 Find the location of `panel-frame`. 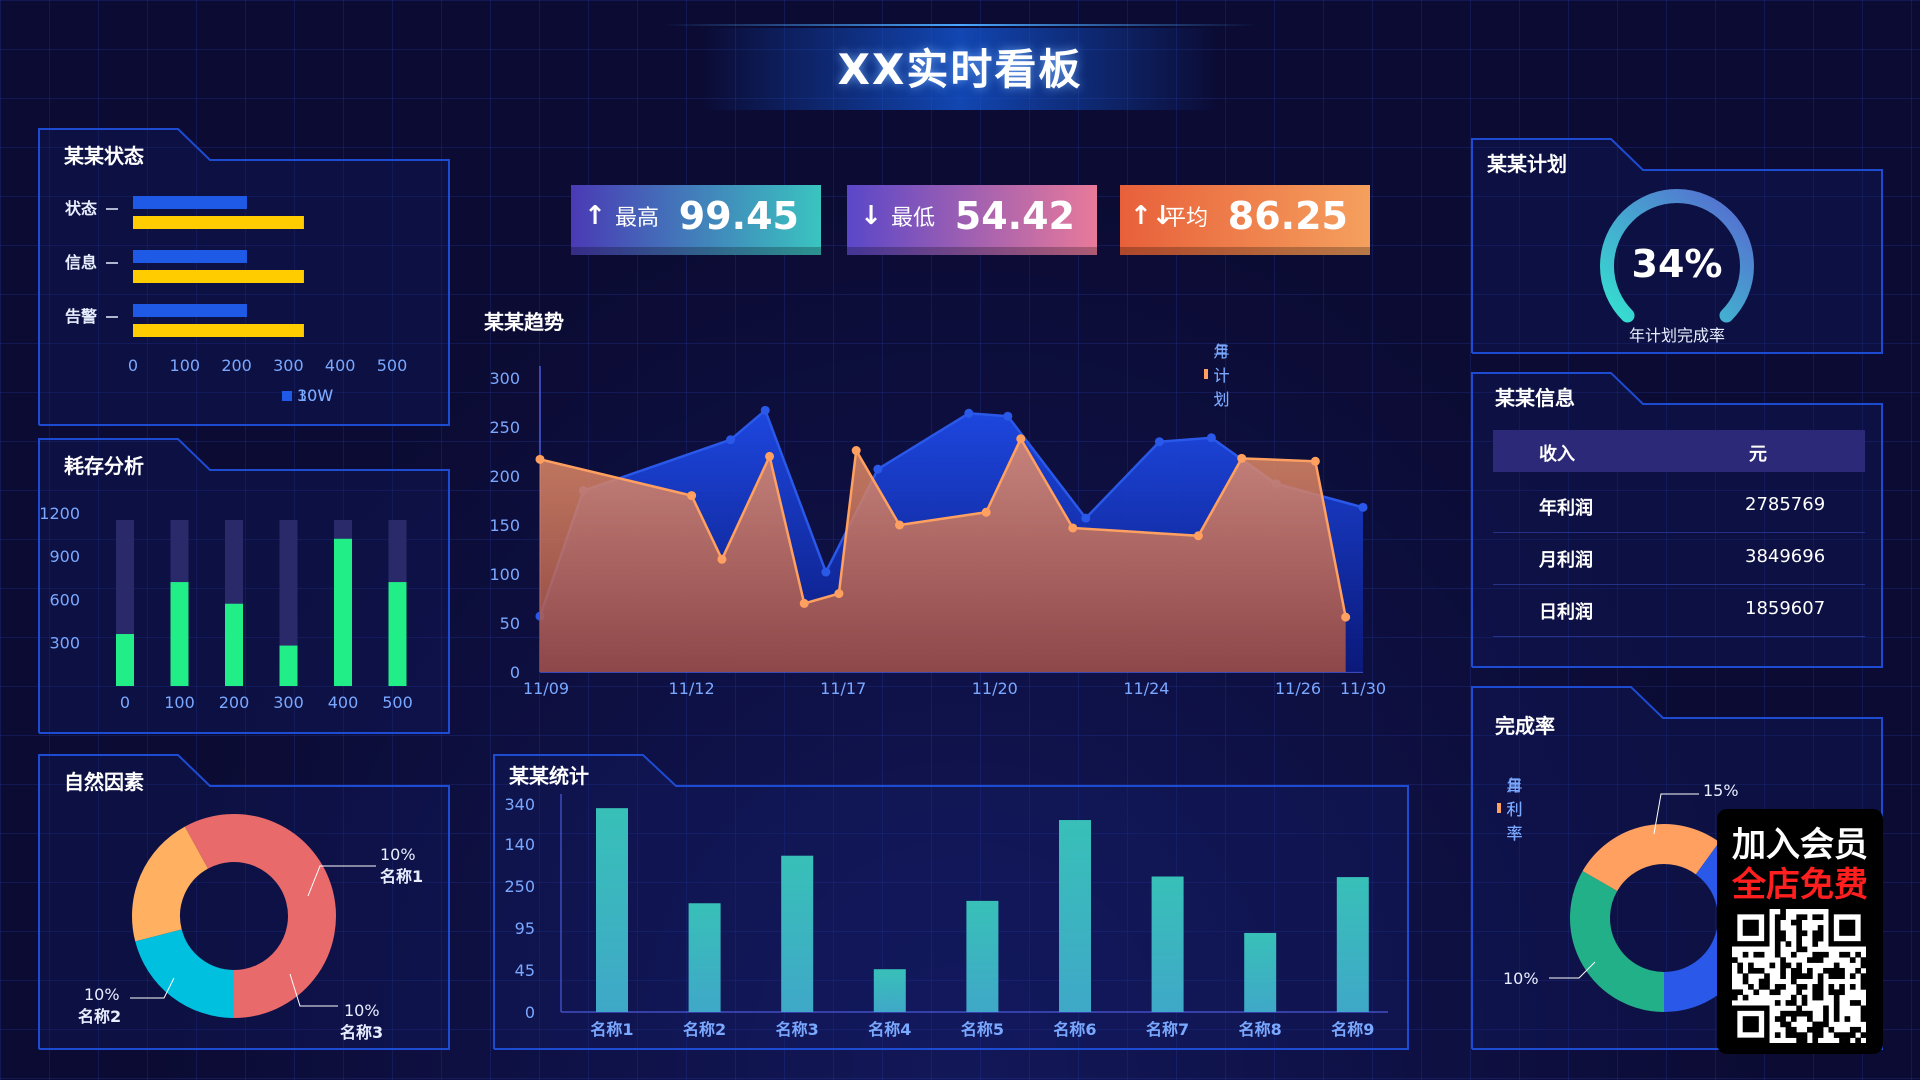

panel-frame is located at coordinates (244, 902).